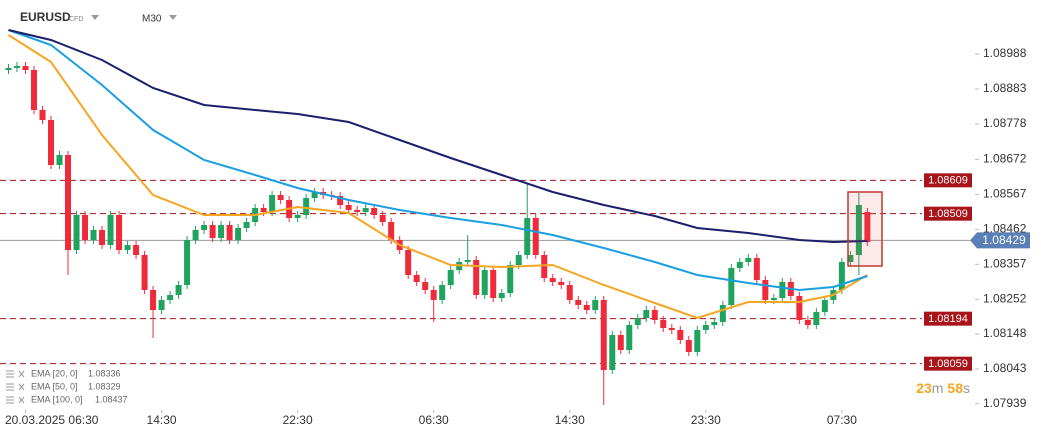 This screenshot has width=1041, height=435. I want to click on legend-value: 1.08329, so click(104, 386).